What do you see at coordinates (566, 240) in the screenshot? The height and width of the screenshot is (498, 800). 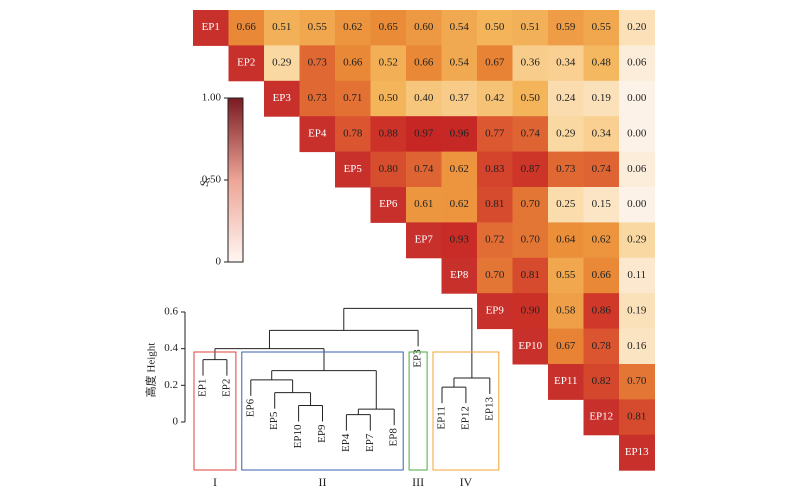 I see `cell-label: 0.64` at bounding box center [566, 240].